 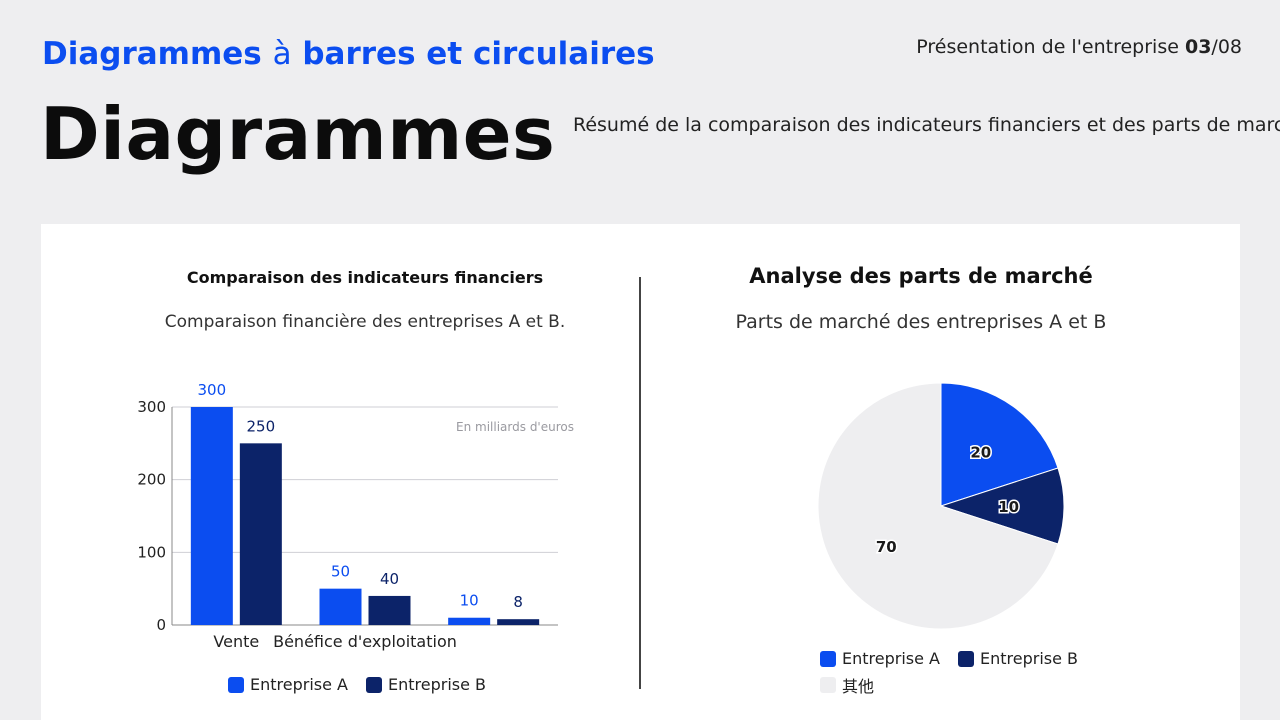 What do you see at coordinates (236, 641) in the screenshot?
I see `x-tick-label: Vente` at bounding box center [236, 641].